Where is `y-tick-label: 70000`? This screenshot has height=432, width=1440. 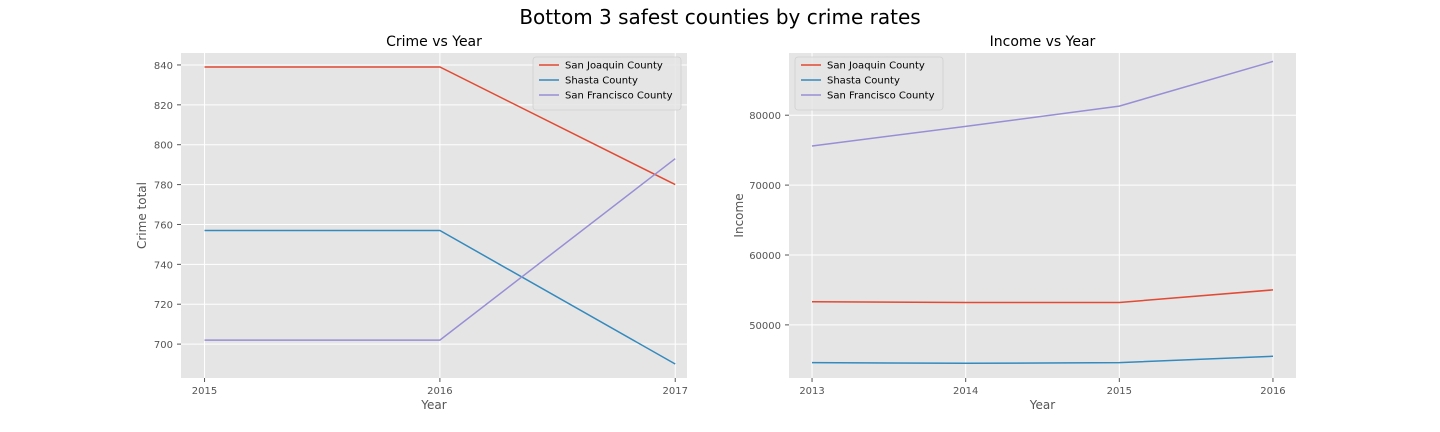
y-tick-label: 70000 is located at coordinates (765, 186).